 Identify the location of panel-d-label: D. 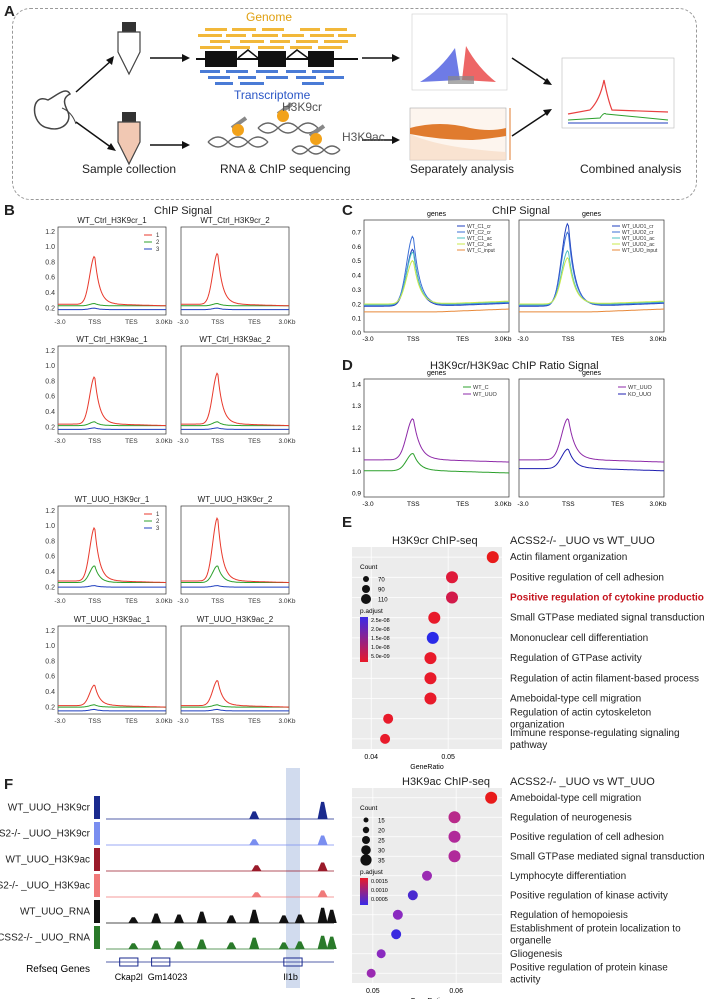
(347, 365).